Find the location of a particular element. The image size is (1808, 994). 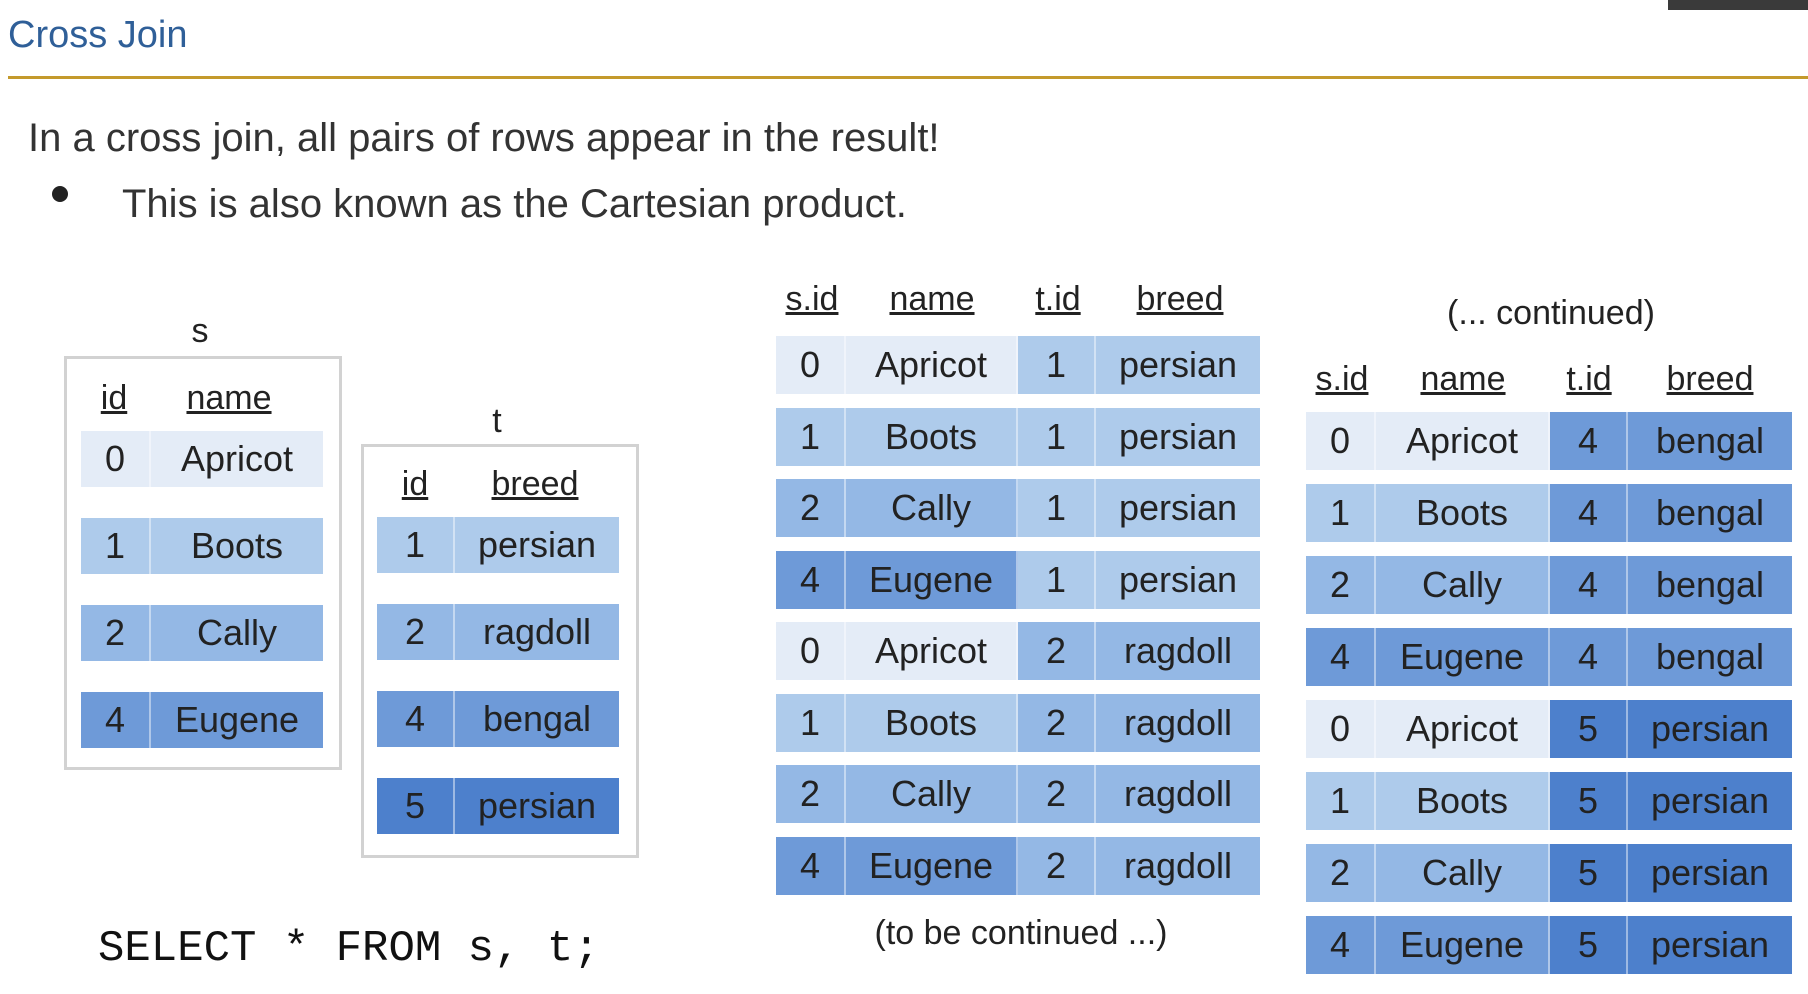

result2-row: 4 Eugene 5 persian is located at coordinates (1549, 945).